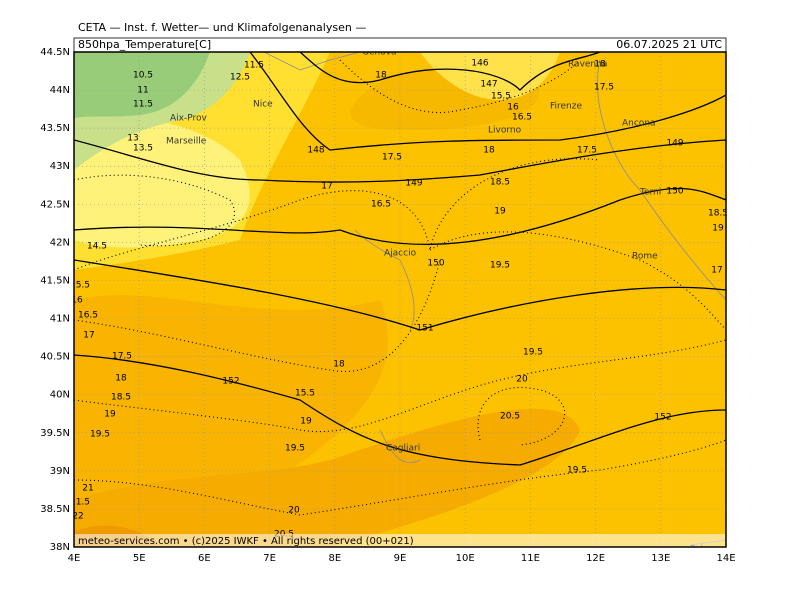 This screenshot has height=600, width=800. I want to click on lat-label: 39N, so click(60, 471).